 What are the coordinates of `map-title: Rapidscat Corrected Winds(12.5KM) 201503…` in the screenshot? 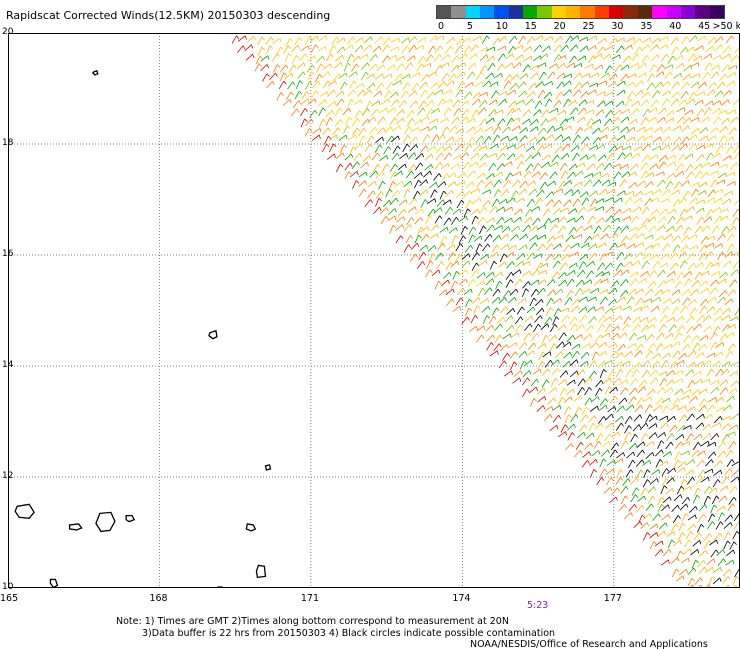 It's located at (168, 15).